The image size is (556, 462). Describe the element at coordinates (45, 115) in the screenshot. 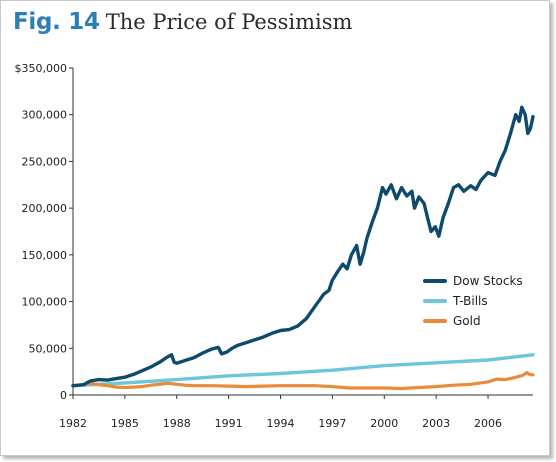

I see `y-tick-label: 300,000` at that location.